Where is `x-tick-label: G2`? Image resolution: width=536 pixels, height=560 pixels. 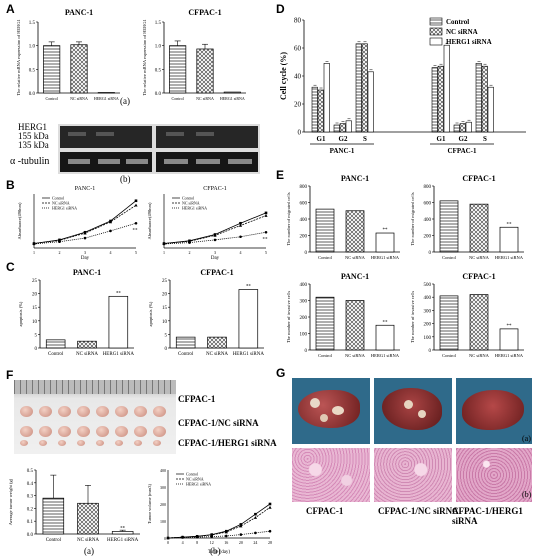 x-tick-label: G2 is located at coordinates (463, 139).